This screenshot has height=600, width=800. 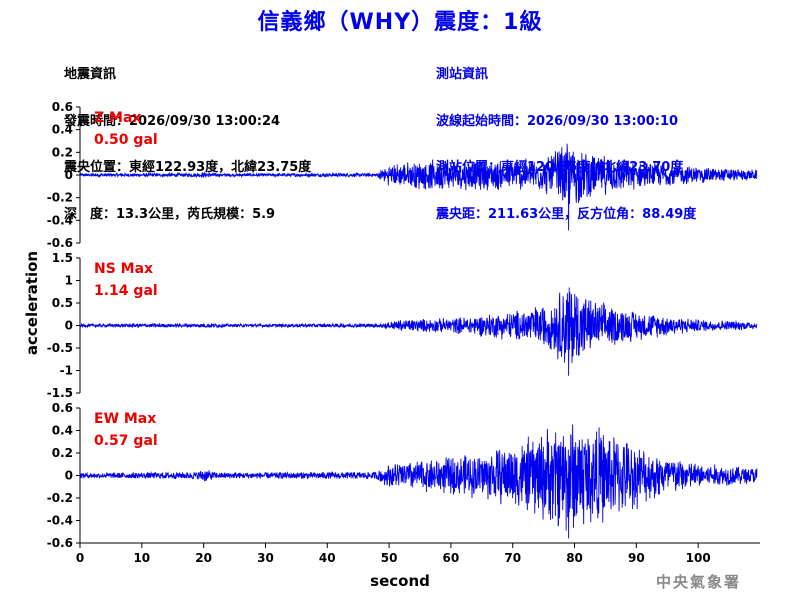 I want to click on x-axis-title: second, so click(x=400, y=581).